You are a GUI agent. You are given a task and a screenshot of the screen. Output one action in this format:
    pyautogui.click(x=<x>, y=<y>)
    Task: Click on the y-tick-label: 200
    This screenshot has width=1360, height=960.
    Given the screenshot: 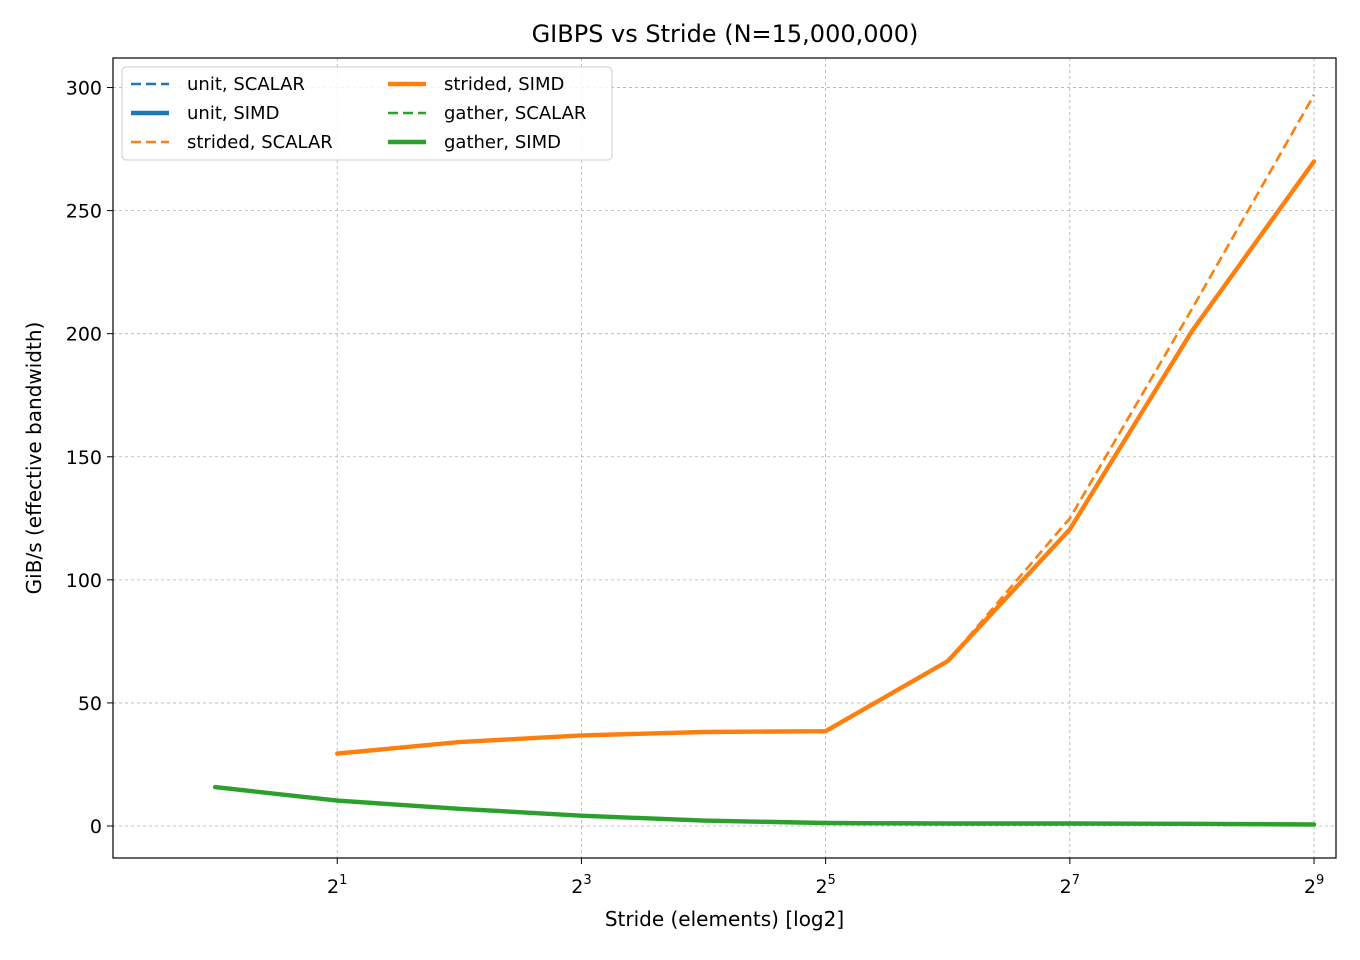 What is the action you would take?
    pyautogui.click(x=84, y=335)
    